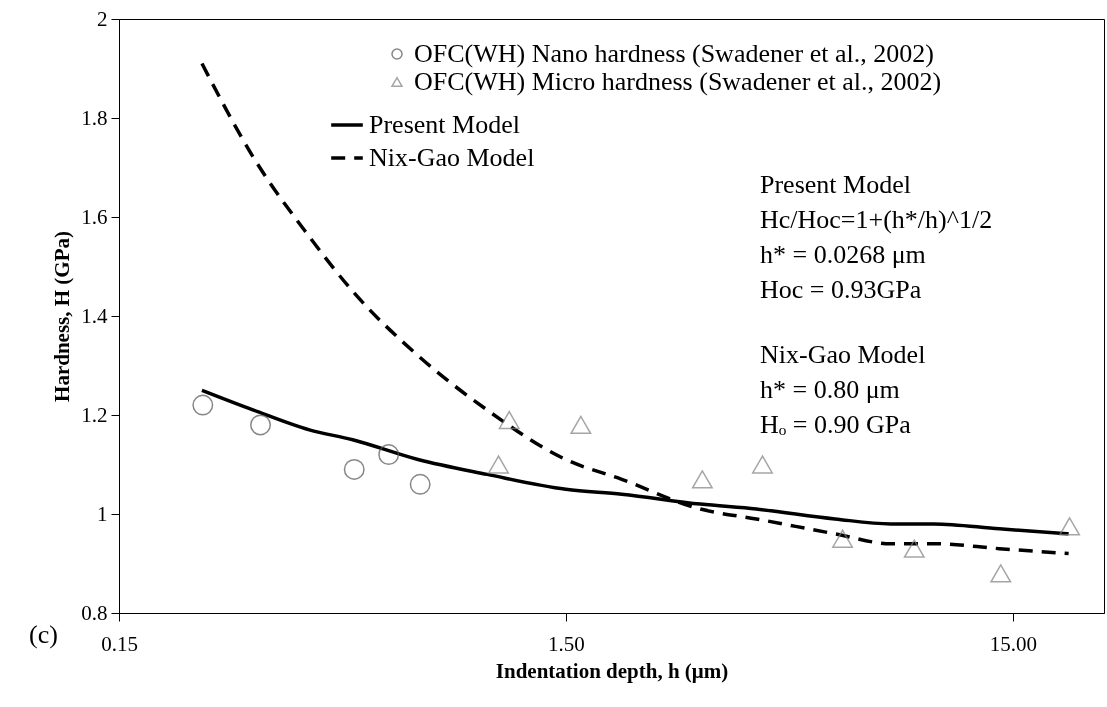  Describe the element at coordinates (94, 315) in the screenshot. I see `y-tick-label: 1.4` at that location.